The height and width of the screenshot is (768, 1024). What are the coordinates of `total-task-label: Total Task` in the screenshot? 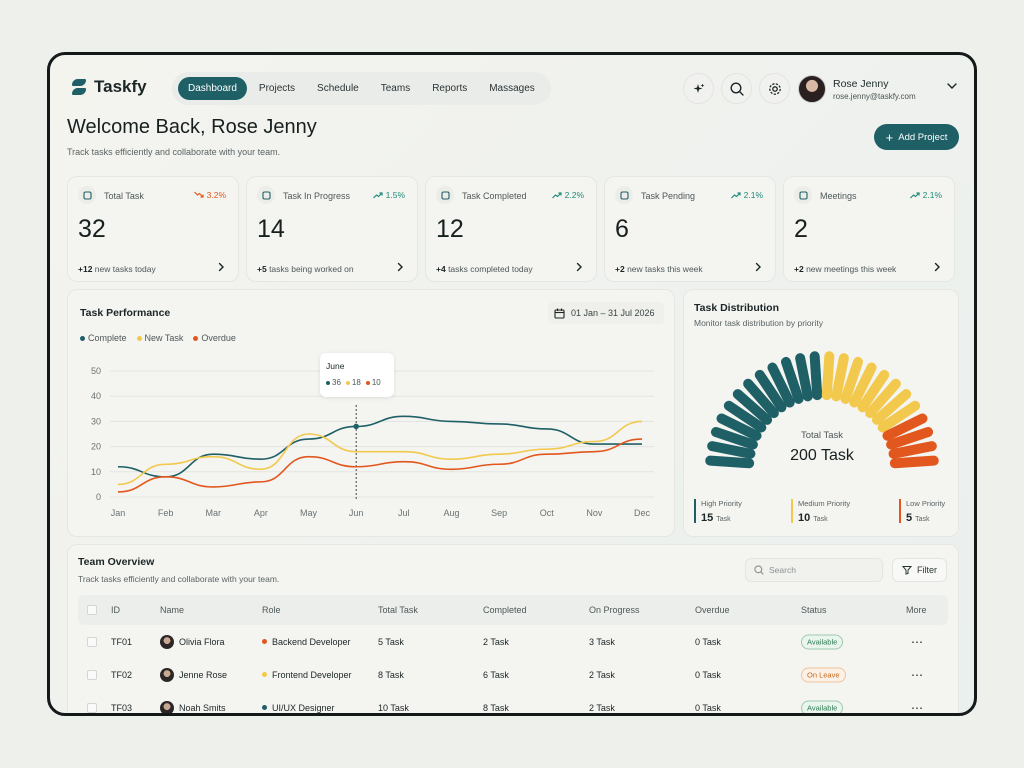 It's located at (822, 435).